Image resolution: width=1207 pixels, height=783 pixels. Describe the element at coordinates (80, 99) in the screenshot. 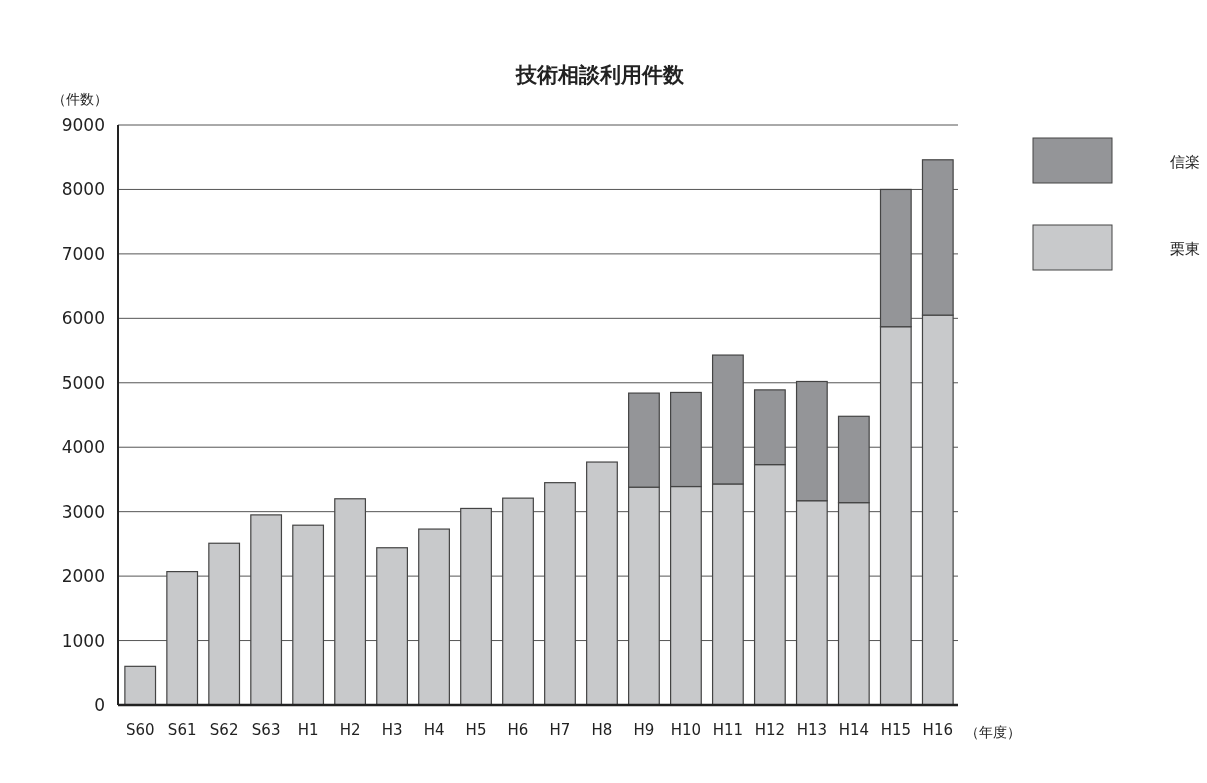

I see `y-axis-title: （件数）` at that location.